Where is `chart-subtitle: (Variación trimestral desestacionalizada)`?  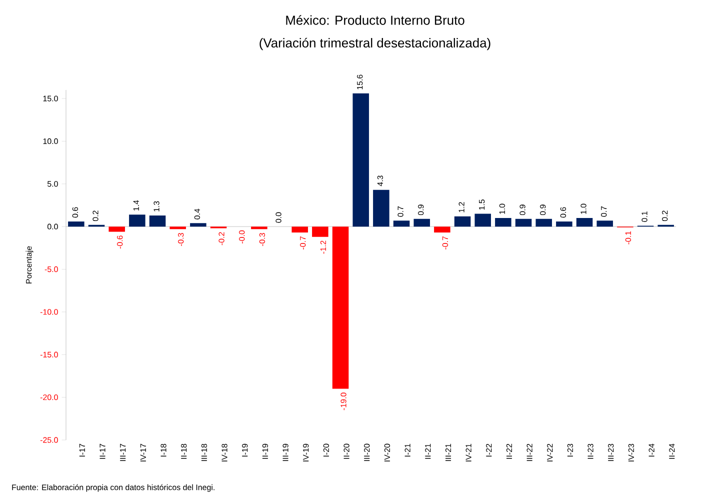
chart-subtitle: (Variación trimestral desestacionalizada) is located at coordinates (375, 44).